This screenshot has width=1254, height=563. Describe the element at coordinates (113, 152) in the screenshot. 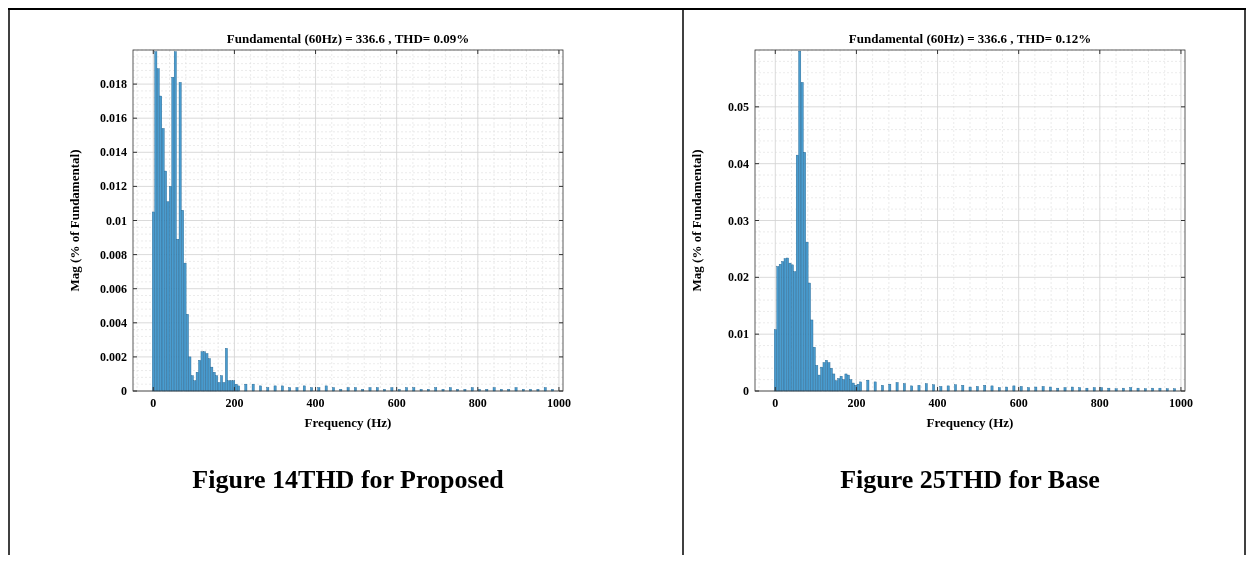

I see `y-tick-label: 0.014` at that location.